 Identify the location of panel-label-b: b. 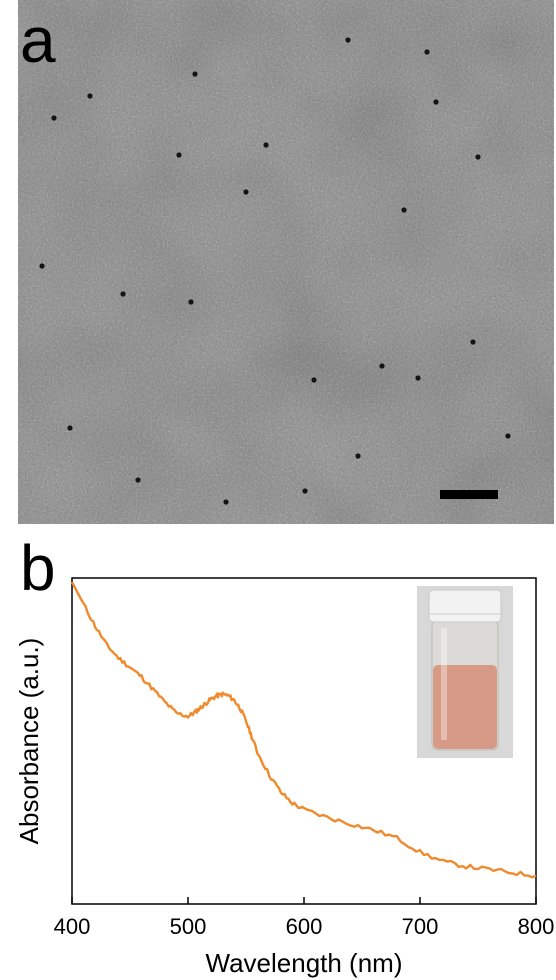
(38, 568).